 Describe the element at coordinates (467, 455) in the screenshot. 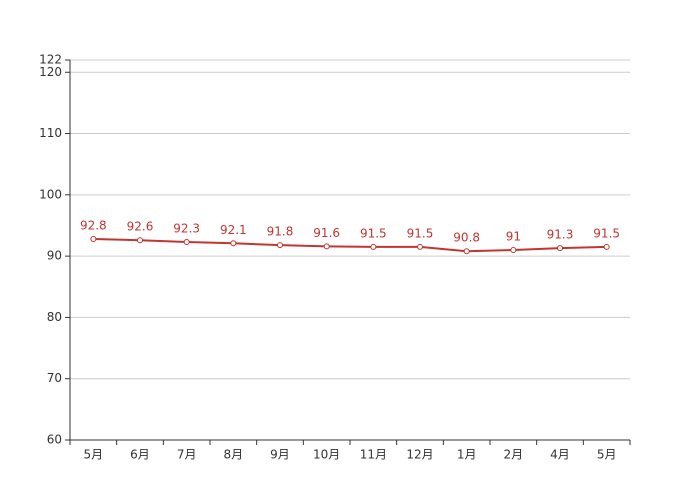

I see `x-tick-label: 1月` at that location.